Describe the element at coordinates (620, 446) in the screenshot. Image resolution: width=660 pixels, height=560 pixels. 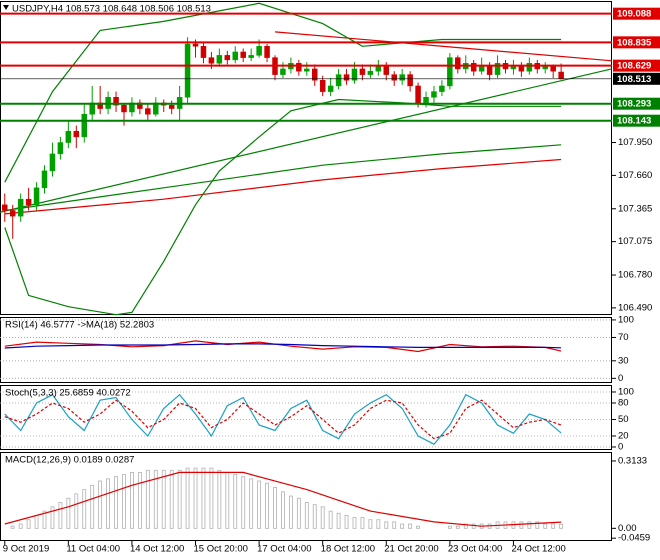
I see `y-tick-label: 0` at that location.